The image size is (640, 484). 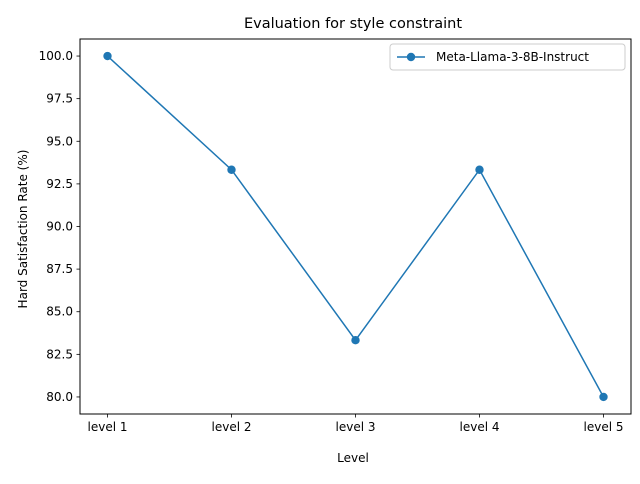 What do you see at coordinates (23, 229) in the screenshot?
I see `y-axis-label: Hard Satisfaction Rate (%)` at bounding box center [23, 229].